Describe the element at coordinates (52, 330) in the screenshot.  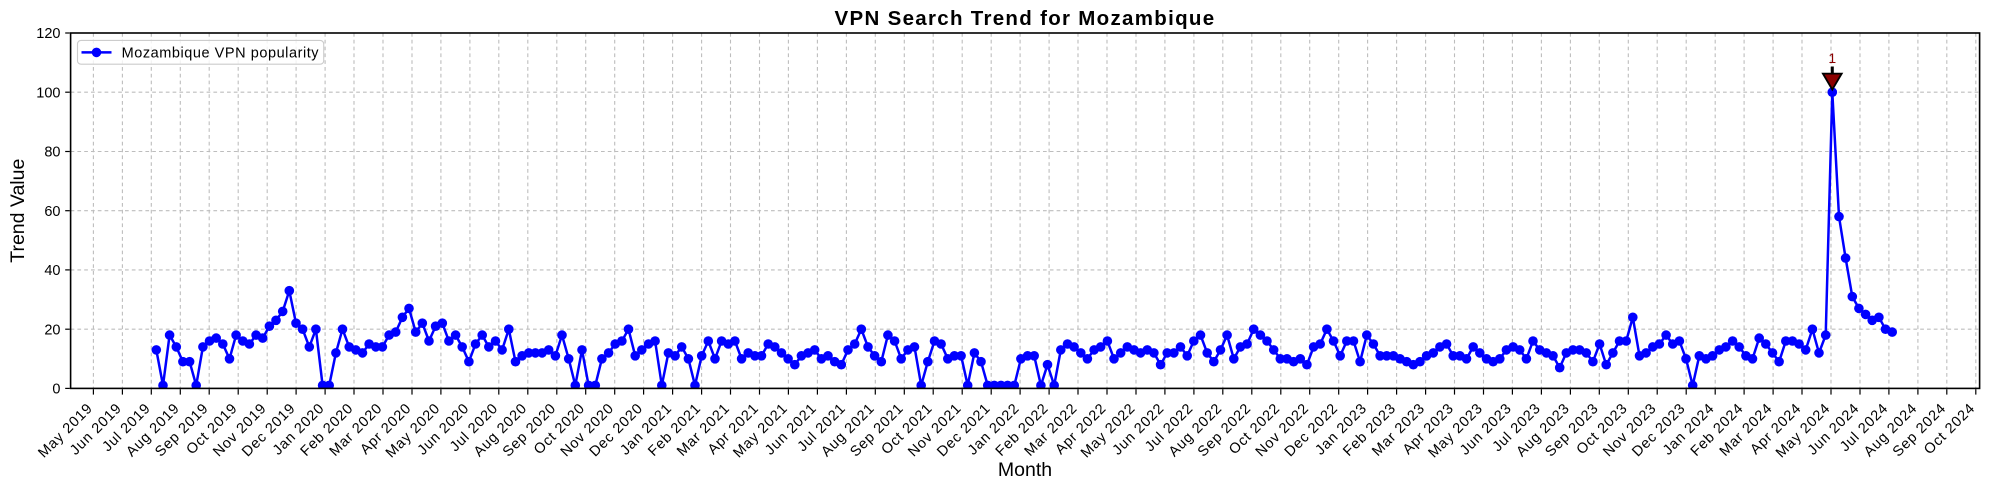
I see `svg-text: 20` at that location.